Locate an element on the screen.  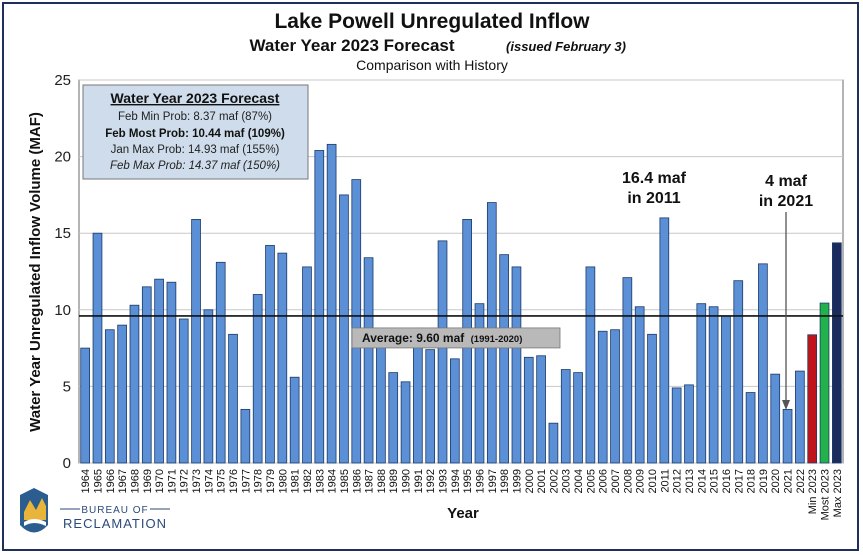
x-tick-label: 1977 is located at coordinates (246, 481).